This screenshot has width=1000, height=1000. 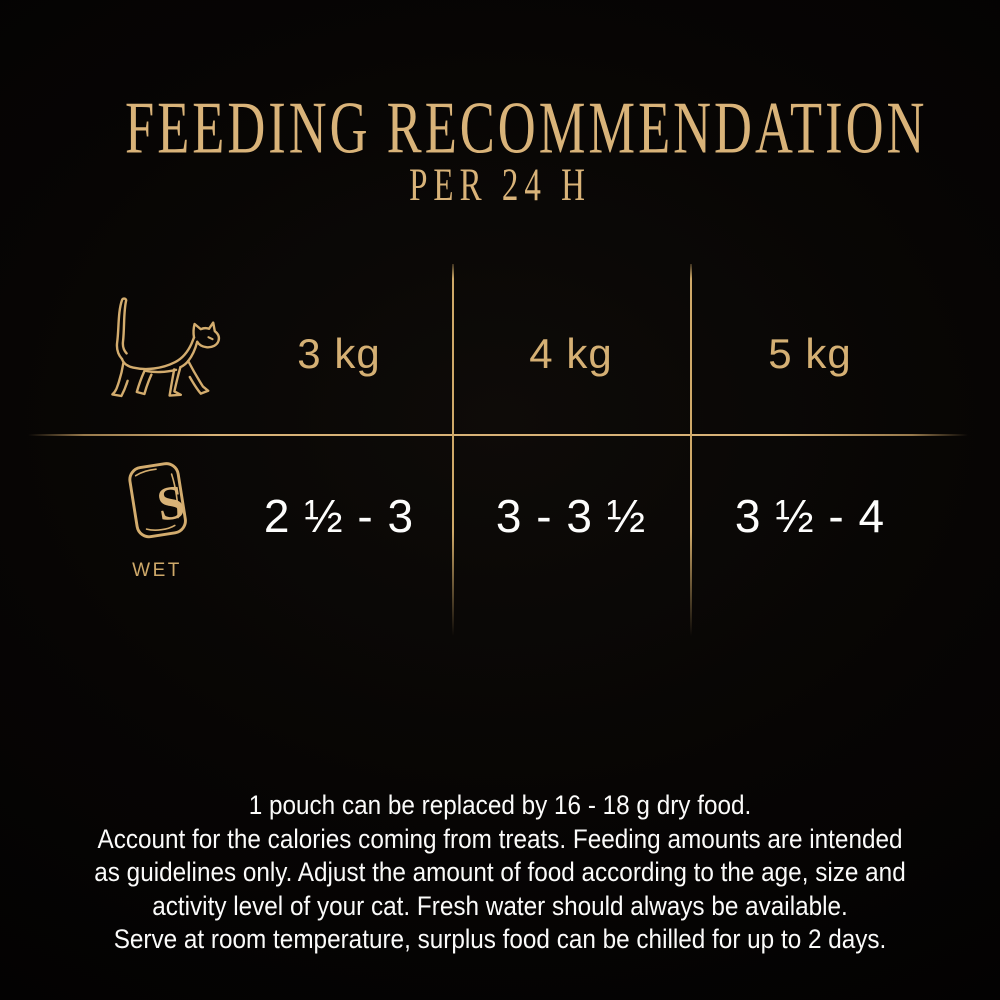 I want to click on wet-label: WET, so click(x=157, y=570).